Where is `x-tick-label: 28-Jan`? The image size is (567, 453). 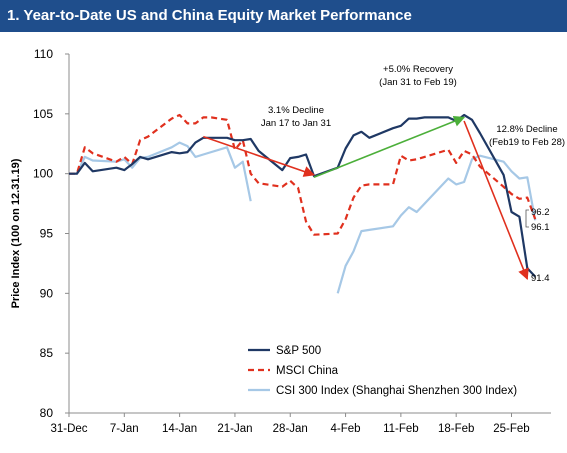 x-tick-label: 28-Jan is located at coordinates (290, 429).